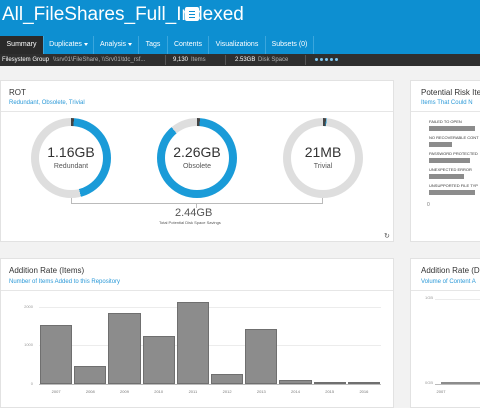  What do you see at coordinates (327, 64) in the screenshot?
I see `progress-dots-icon` at bounding box center [327, 64].